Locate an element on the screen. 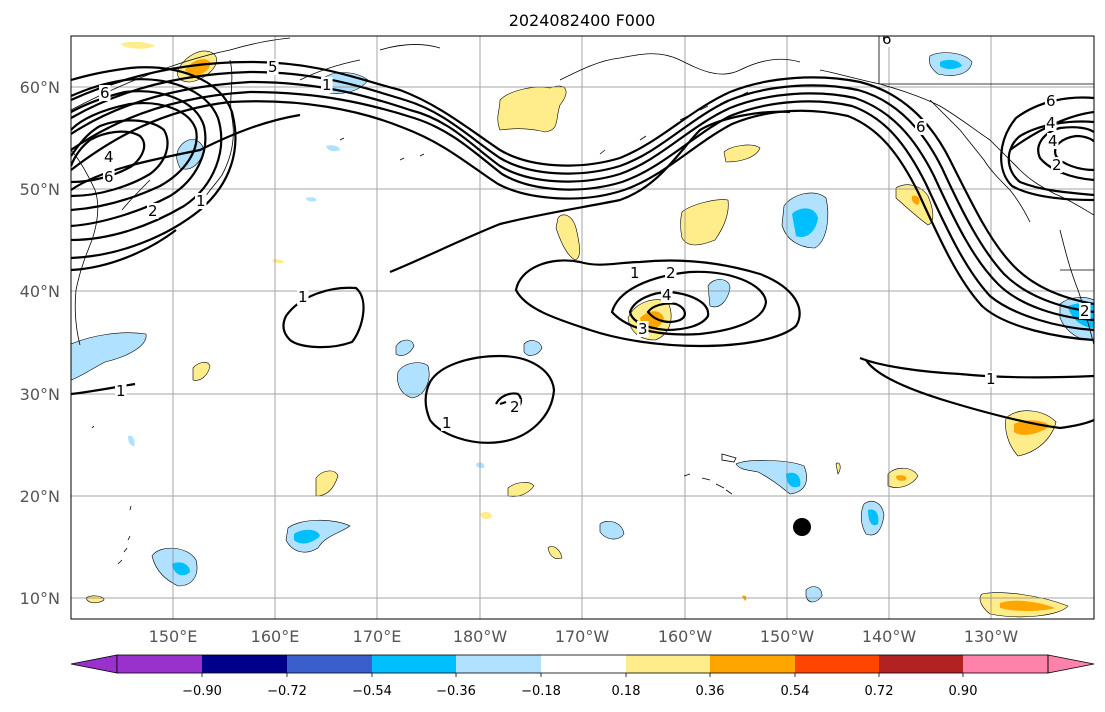 This screenshot has width=1105, height=712. lon-label: 150°E is located at coordinates (173, 636).